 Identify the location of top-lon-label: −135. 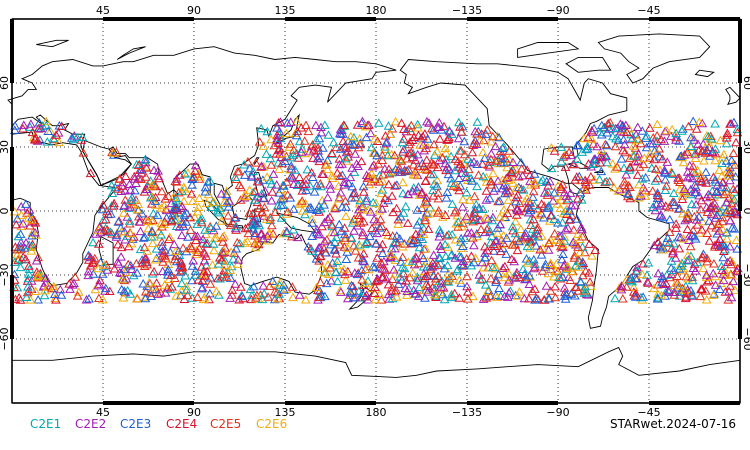
(467, 10).